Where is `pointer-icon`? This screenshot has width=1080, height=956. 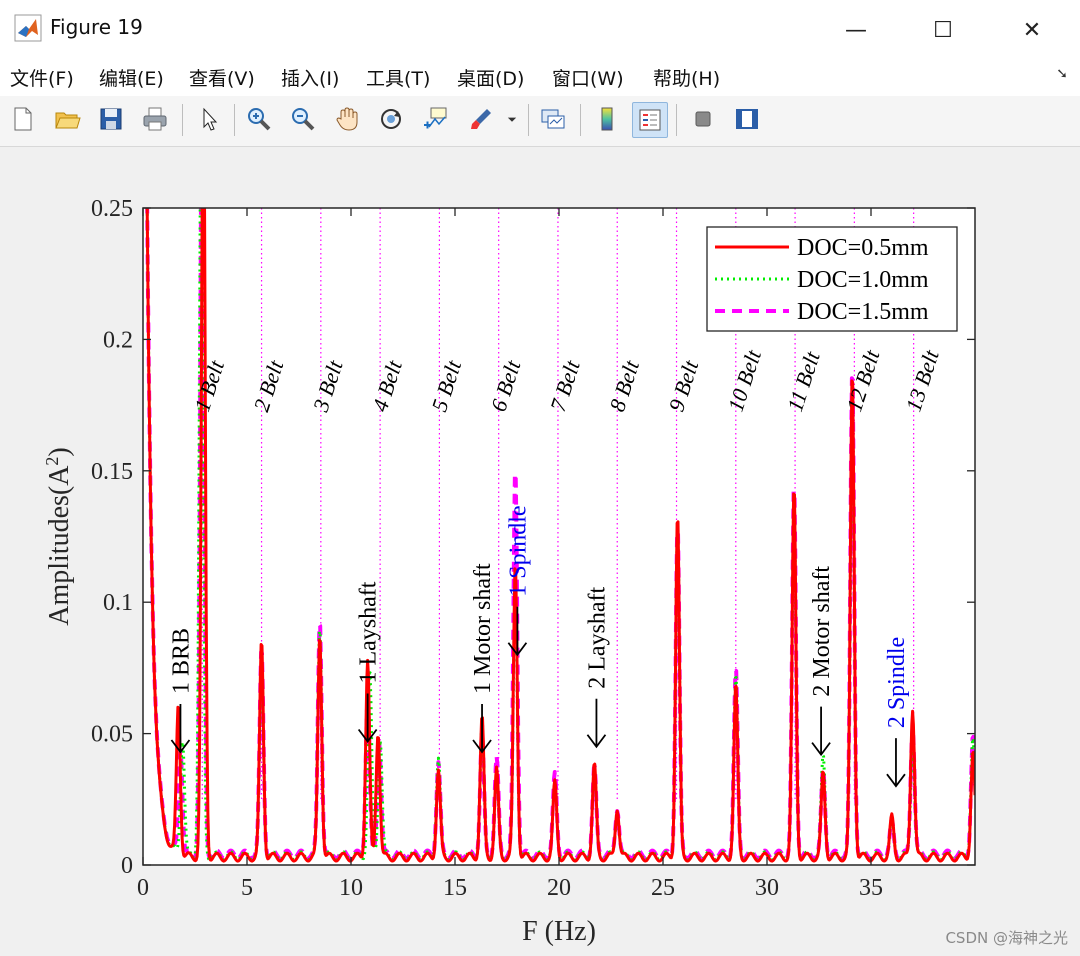 pointer-icon is located at coordinates (209, 119).